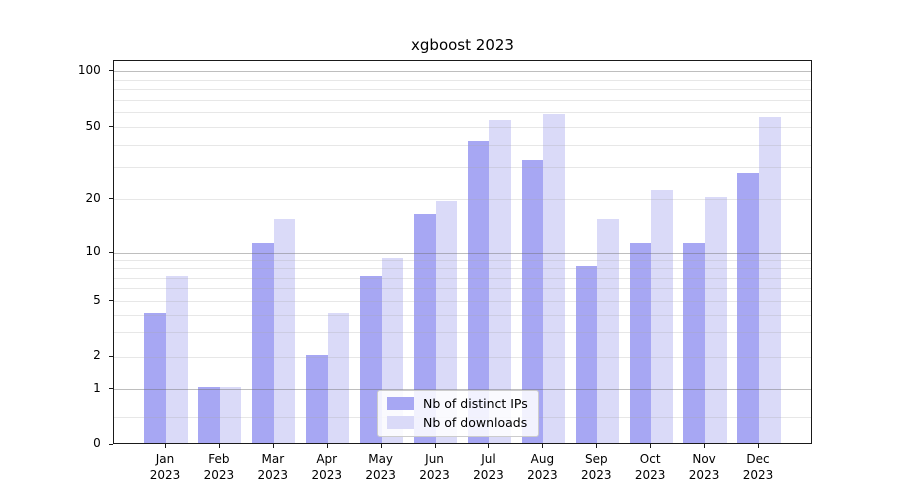  I want to click on y-tick-label: 50, so click(93, 125).